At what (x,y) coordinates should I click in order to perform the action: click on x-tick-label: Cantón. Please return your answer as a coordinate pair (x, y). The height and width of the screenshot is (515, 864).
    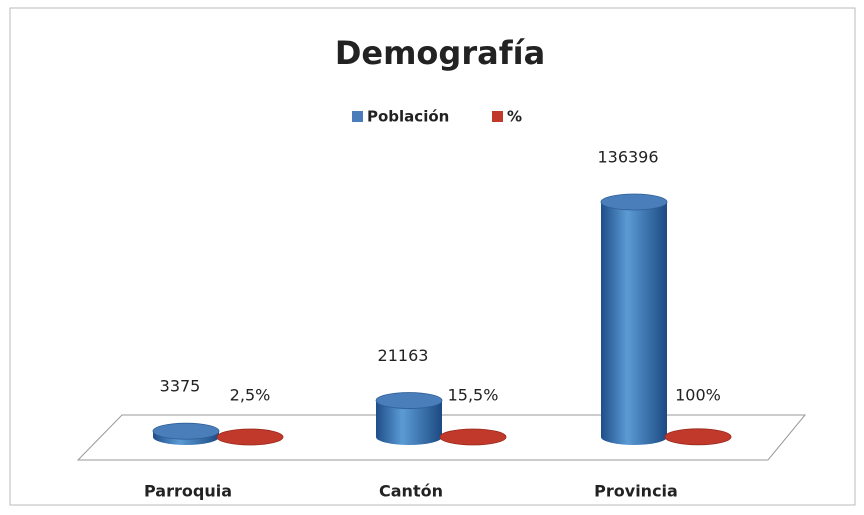
    Looking at the image, I should click on (411, 491).